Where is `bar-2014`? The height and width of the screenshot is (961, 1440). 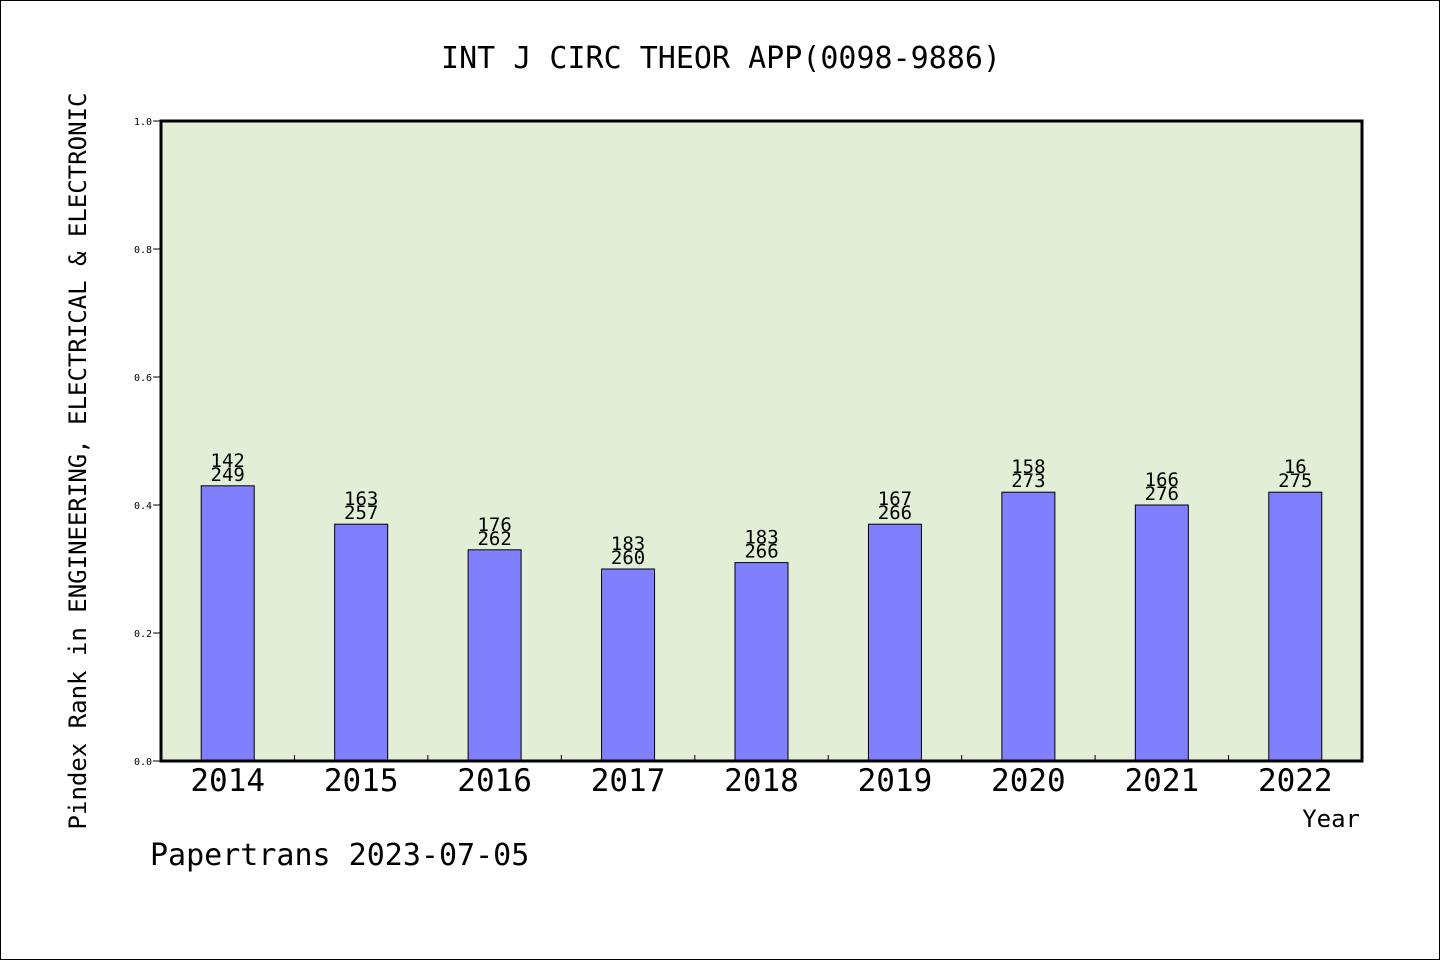 bar-2014 is located at coordinates (227, 623).